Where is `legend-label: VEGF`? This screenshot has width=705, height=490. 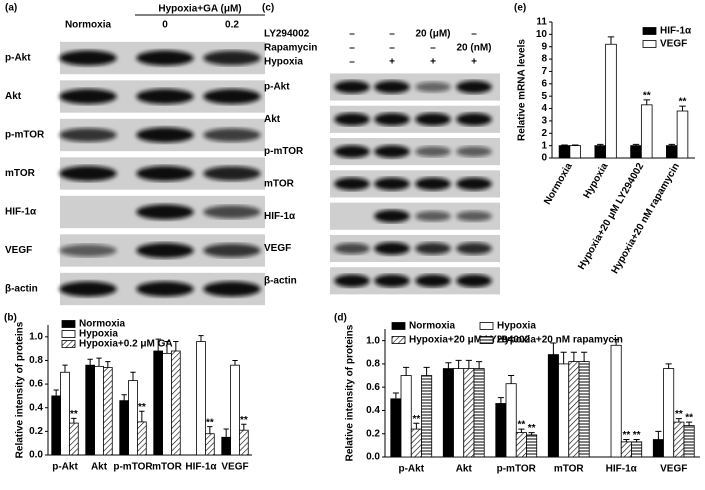
legend-label: VEGF is located at coordinates (673, 44).